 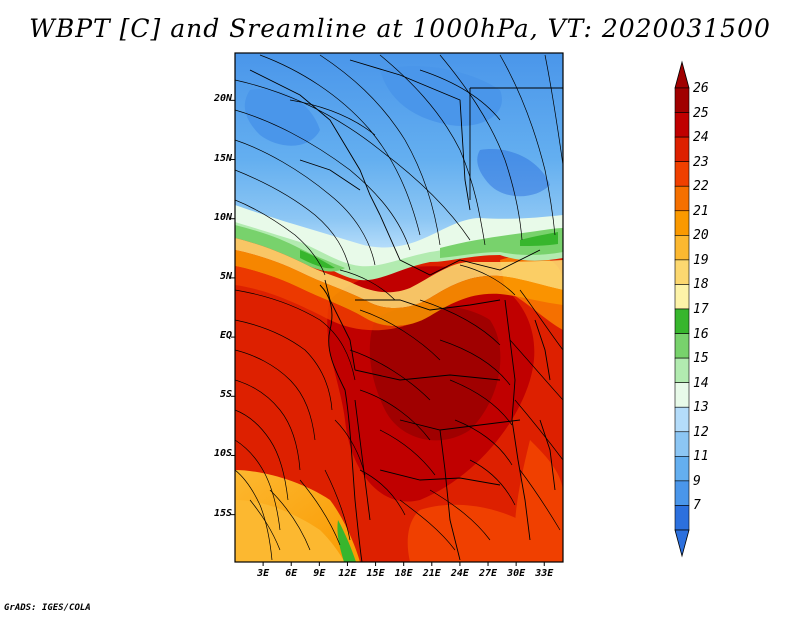 What do you see at coordinates (682, 74) in the screenshot?
I see `colorbar-top-arrow` at bounding box center [682, 74].